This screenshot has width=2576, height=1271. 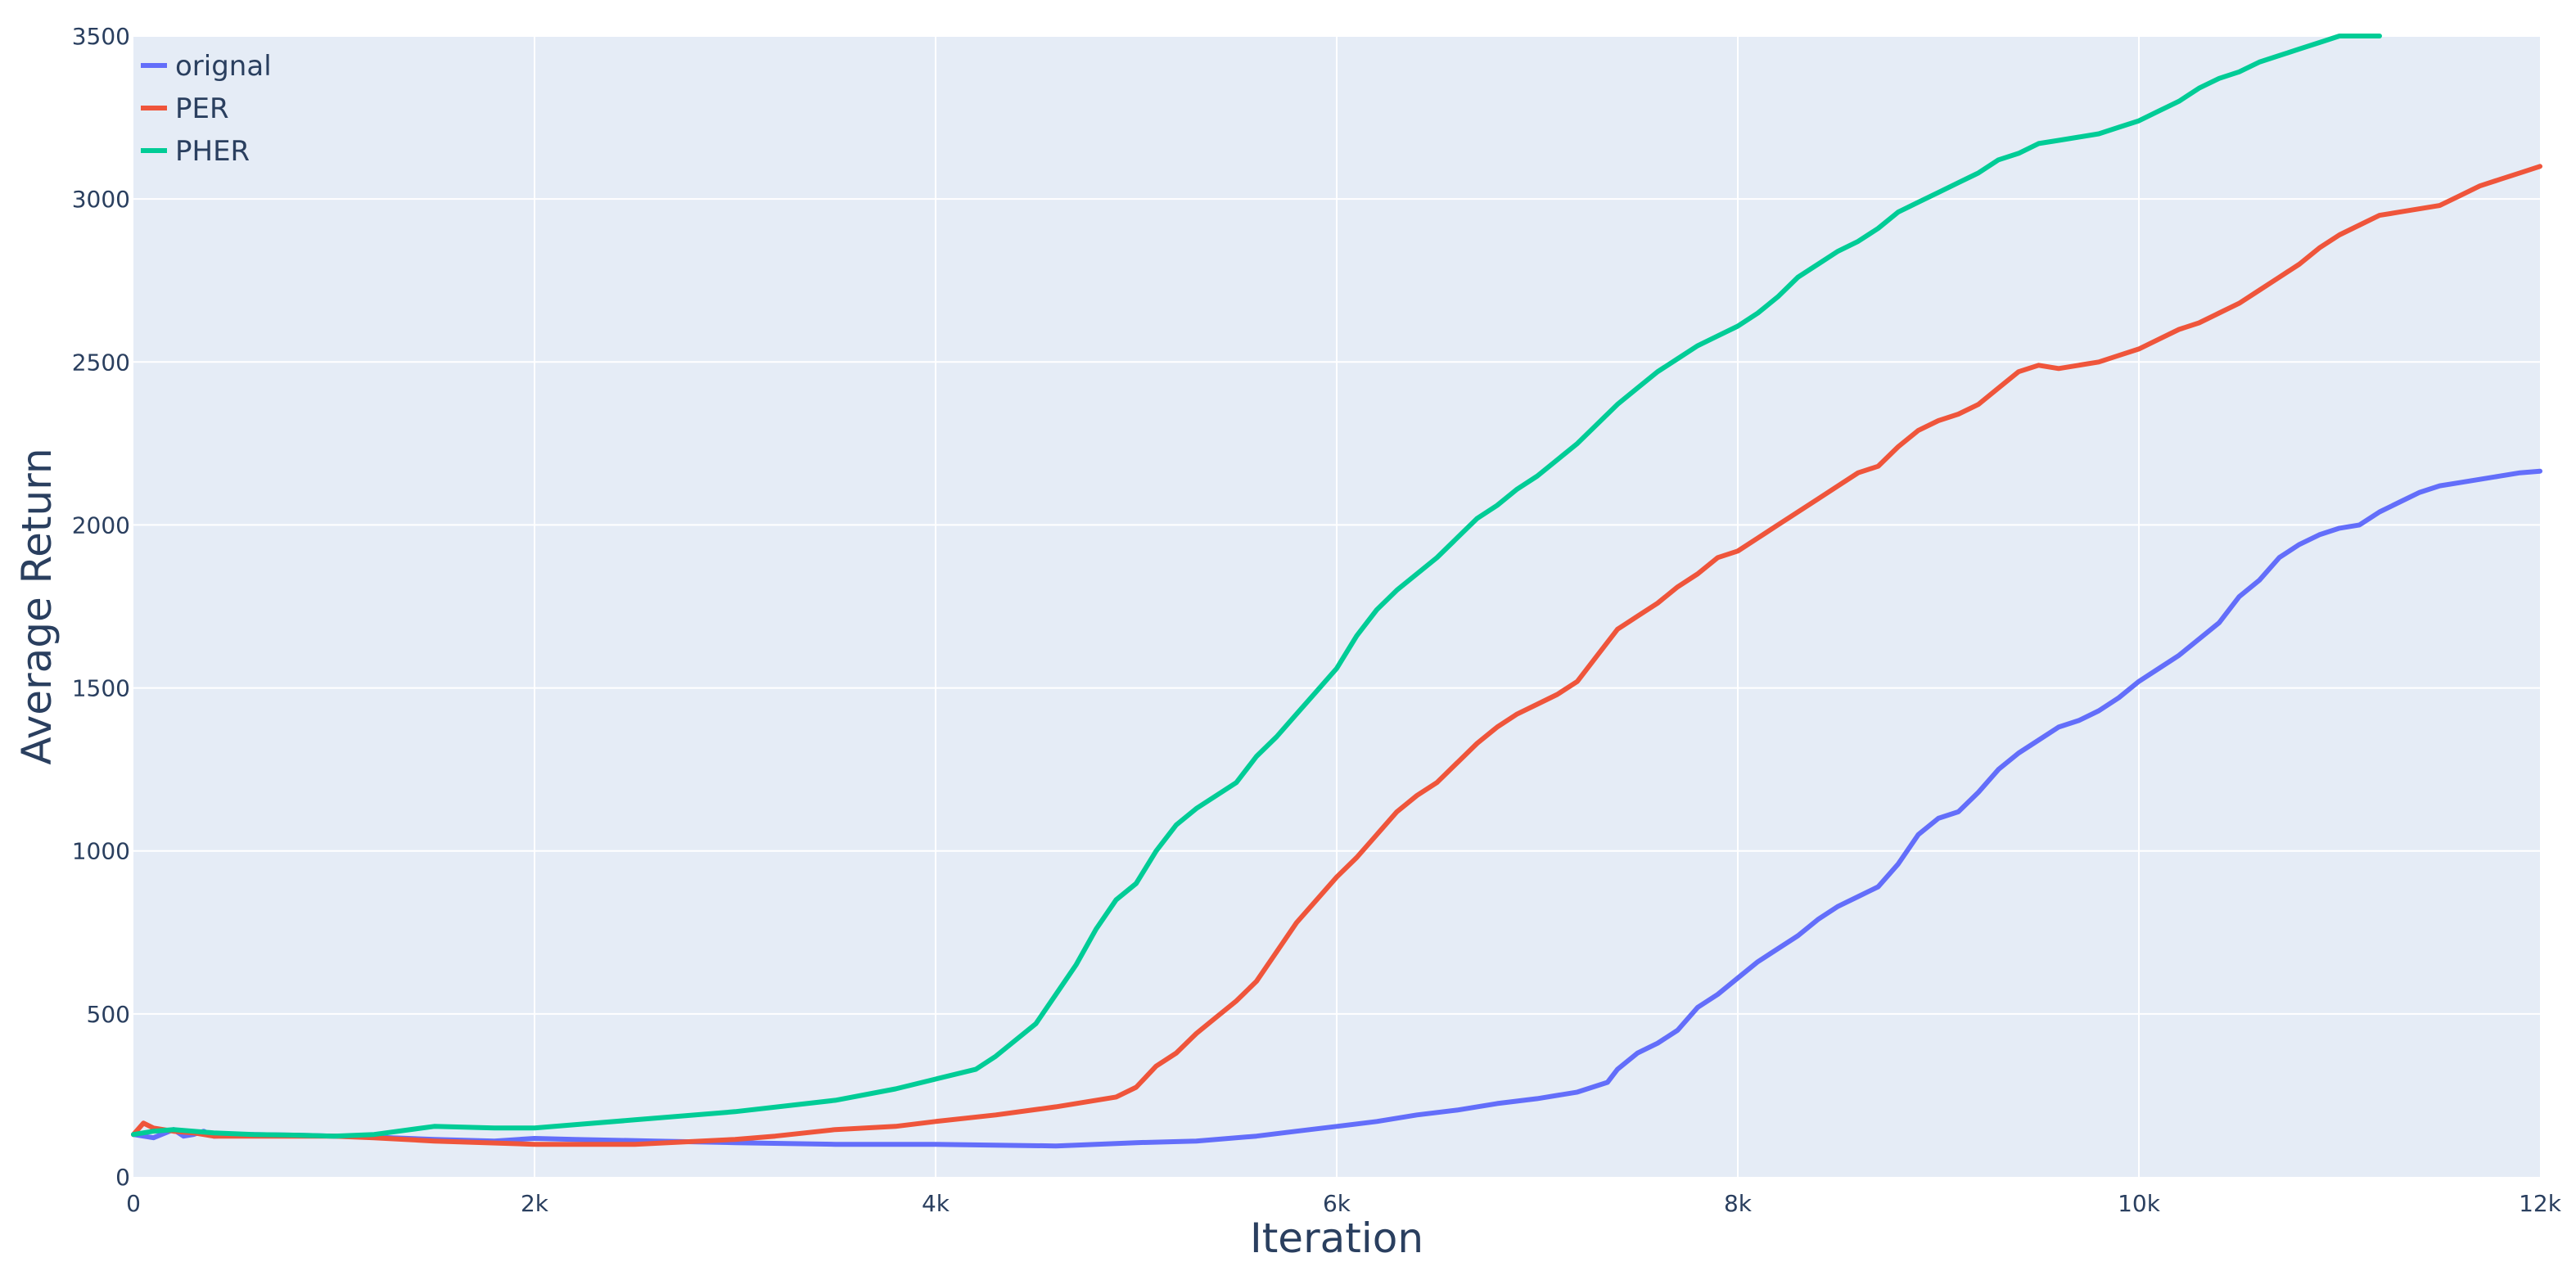 I want to click on y-tick-label: 3500, so click(x=101, y=36).